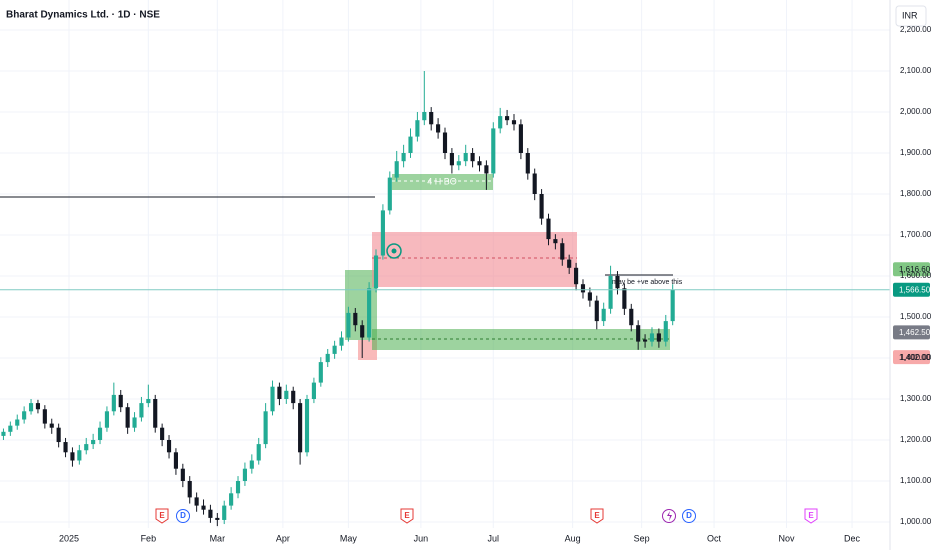 The height and width of the screenshot is (555, 932). Describe the element at coordinates (218, 538) in the screenshot. I see `x-tick-label: Mar` at that location.